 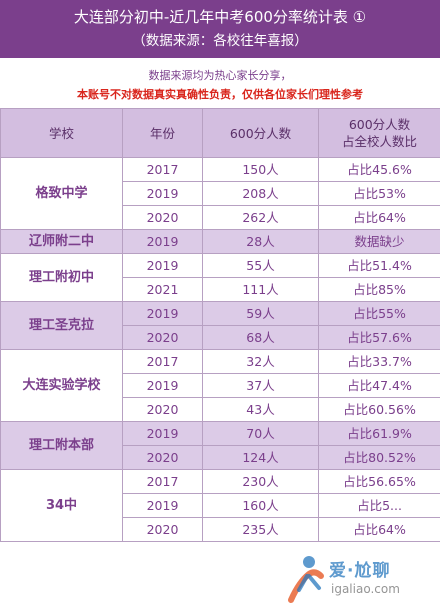 I want to click on watermark-brand: 爱·尬聊, so click(x=360, y=571).